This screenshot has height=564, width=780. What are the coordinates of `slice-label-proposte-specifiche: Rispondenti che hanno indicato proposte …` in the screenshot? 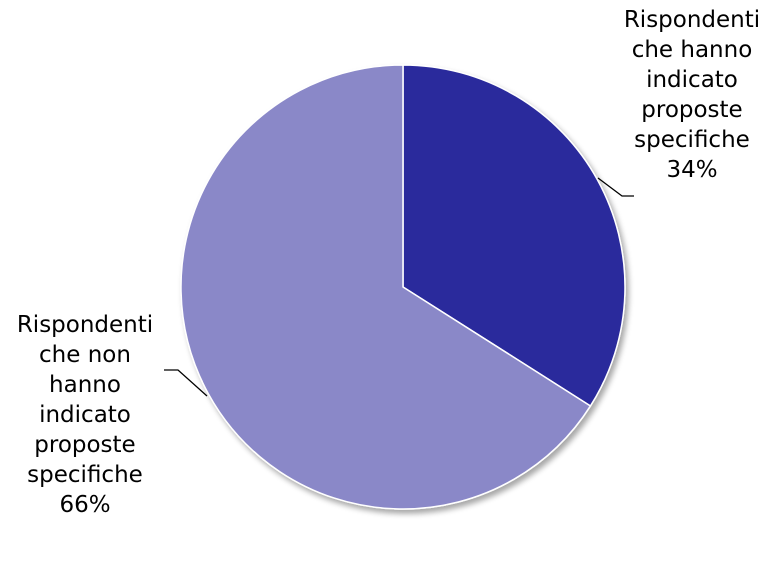 It's located at (692, 95).